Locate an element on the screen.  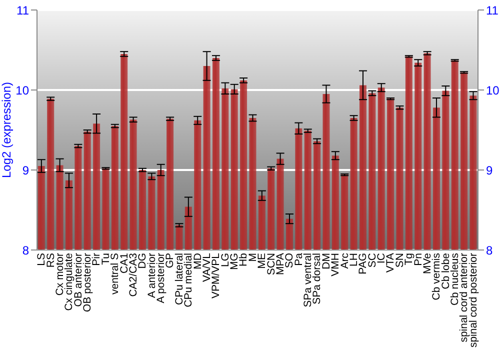
y-tick-label: 11 is located at coordinates (23, 10).